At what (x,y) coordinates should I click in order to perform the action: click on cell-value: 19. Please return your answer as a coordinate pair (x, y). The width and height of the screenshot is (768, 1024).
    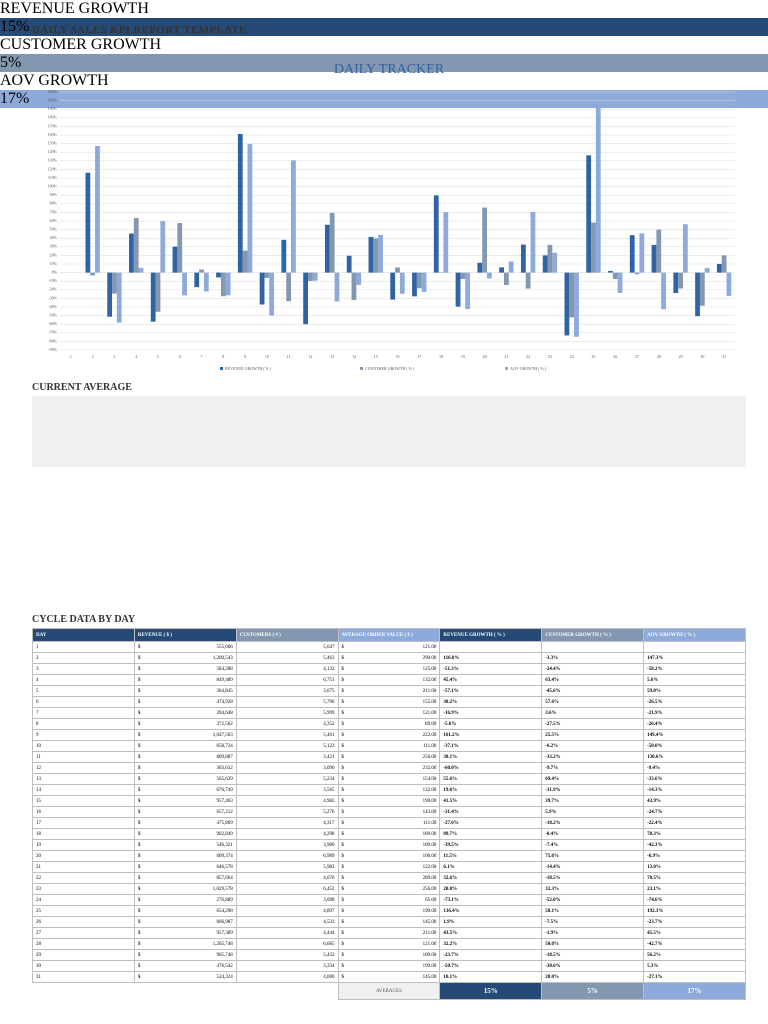
    Looking at the image, I should click on (38, 845).